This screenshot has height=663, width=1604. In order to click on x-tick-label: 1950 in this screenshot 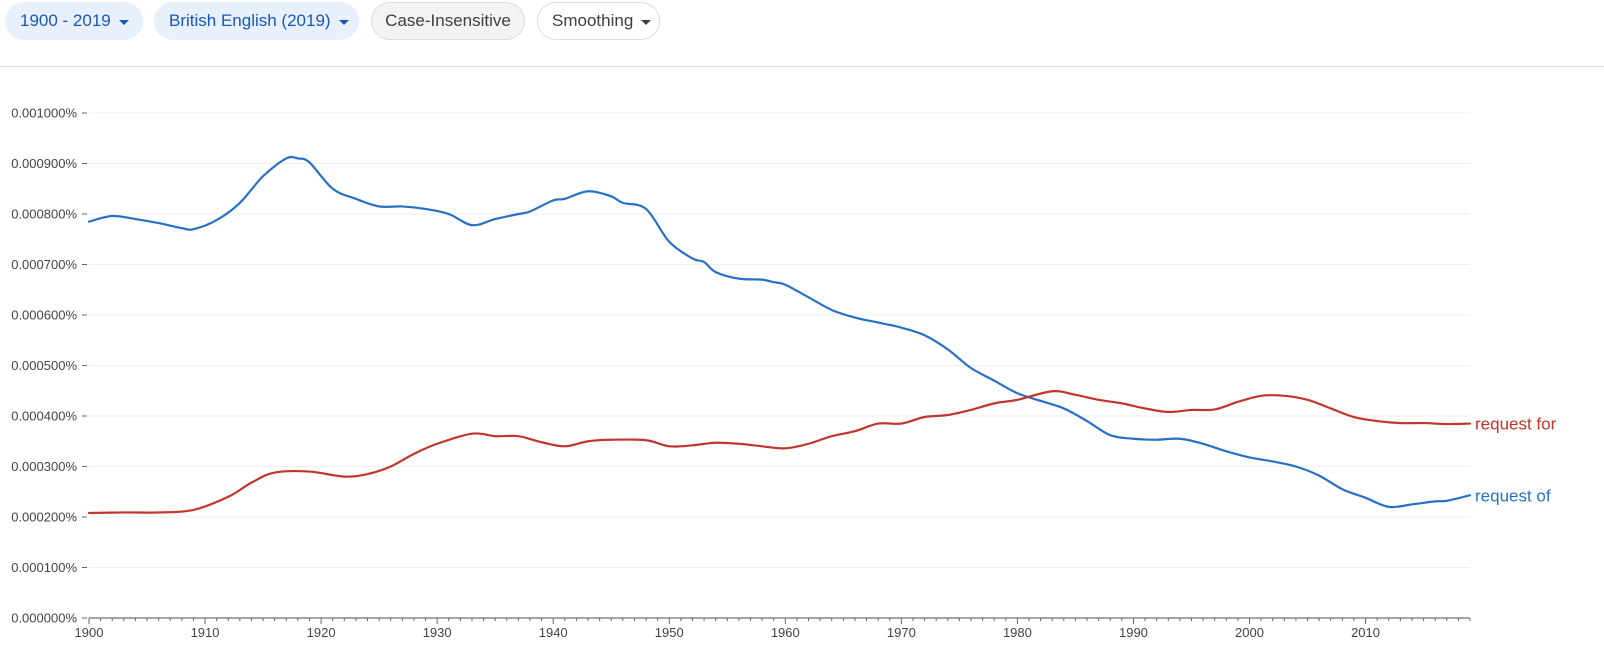, I will do `click(669, 632)`.